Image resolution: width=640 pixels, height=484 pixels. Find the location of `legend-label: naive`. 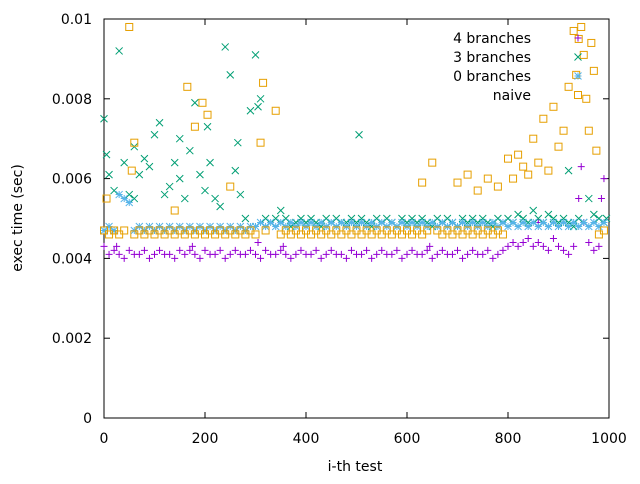

legend-label: naive is located at coordinates (512, 96).